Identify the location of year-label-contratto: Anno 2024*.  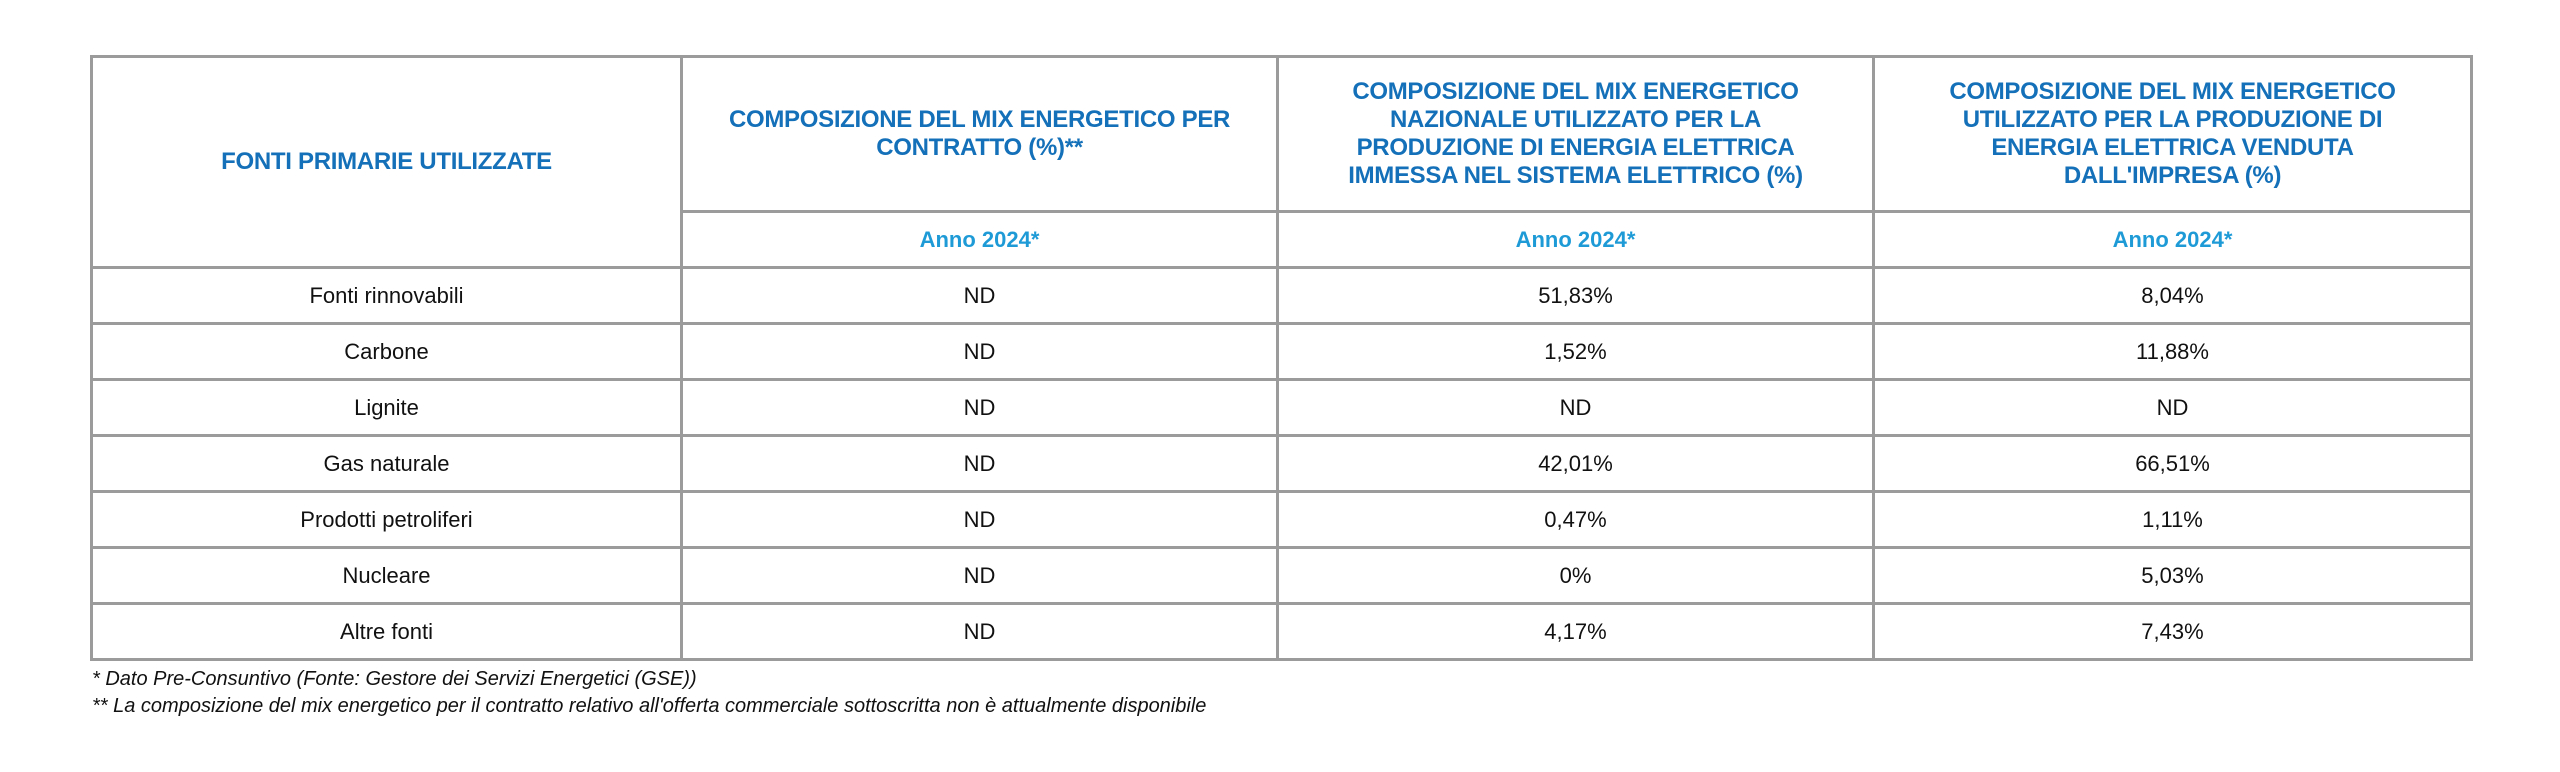
(979, 239).